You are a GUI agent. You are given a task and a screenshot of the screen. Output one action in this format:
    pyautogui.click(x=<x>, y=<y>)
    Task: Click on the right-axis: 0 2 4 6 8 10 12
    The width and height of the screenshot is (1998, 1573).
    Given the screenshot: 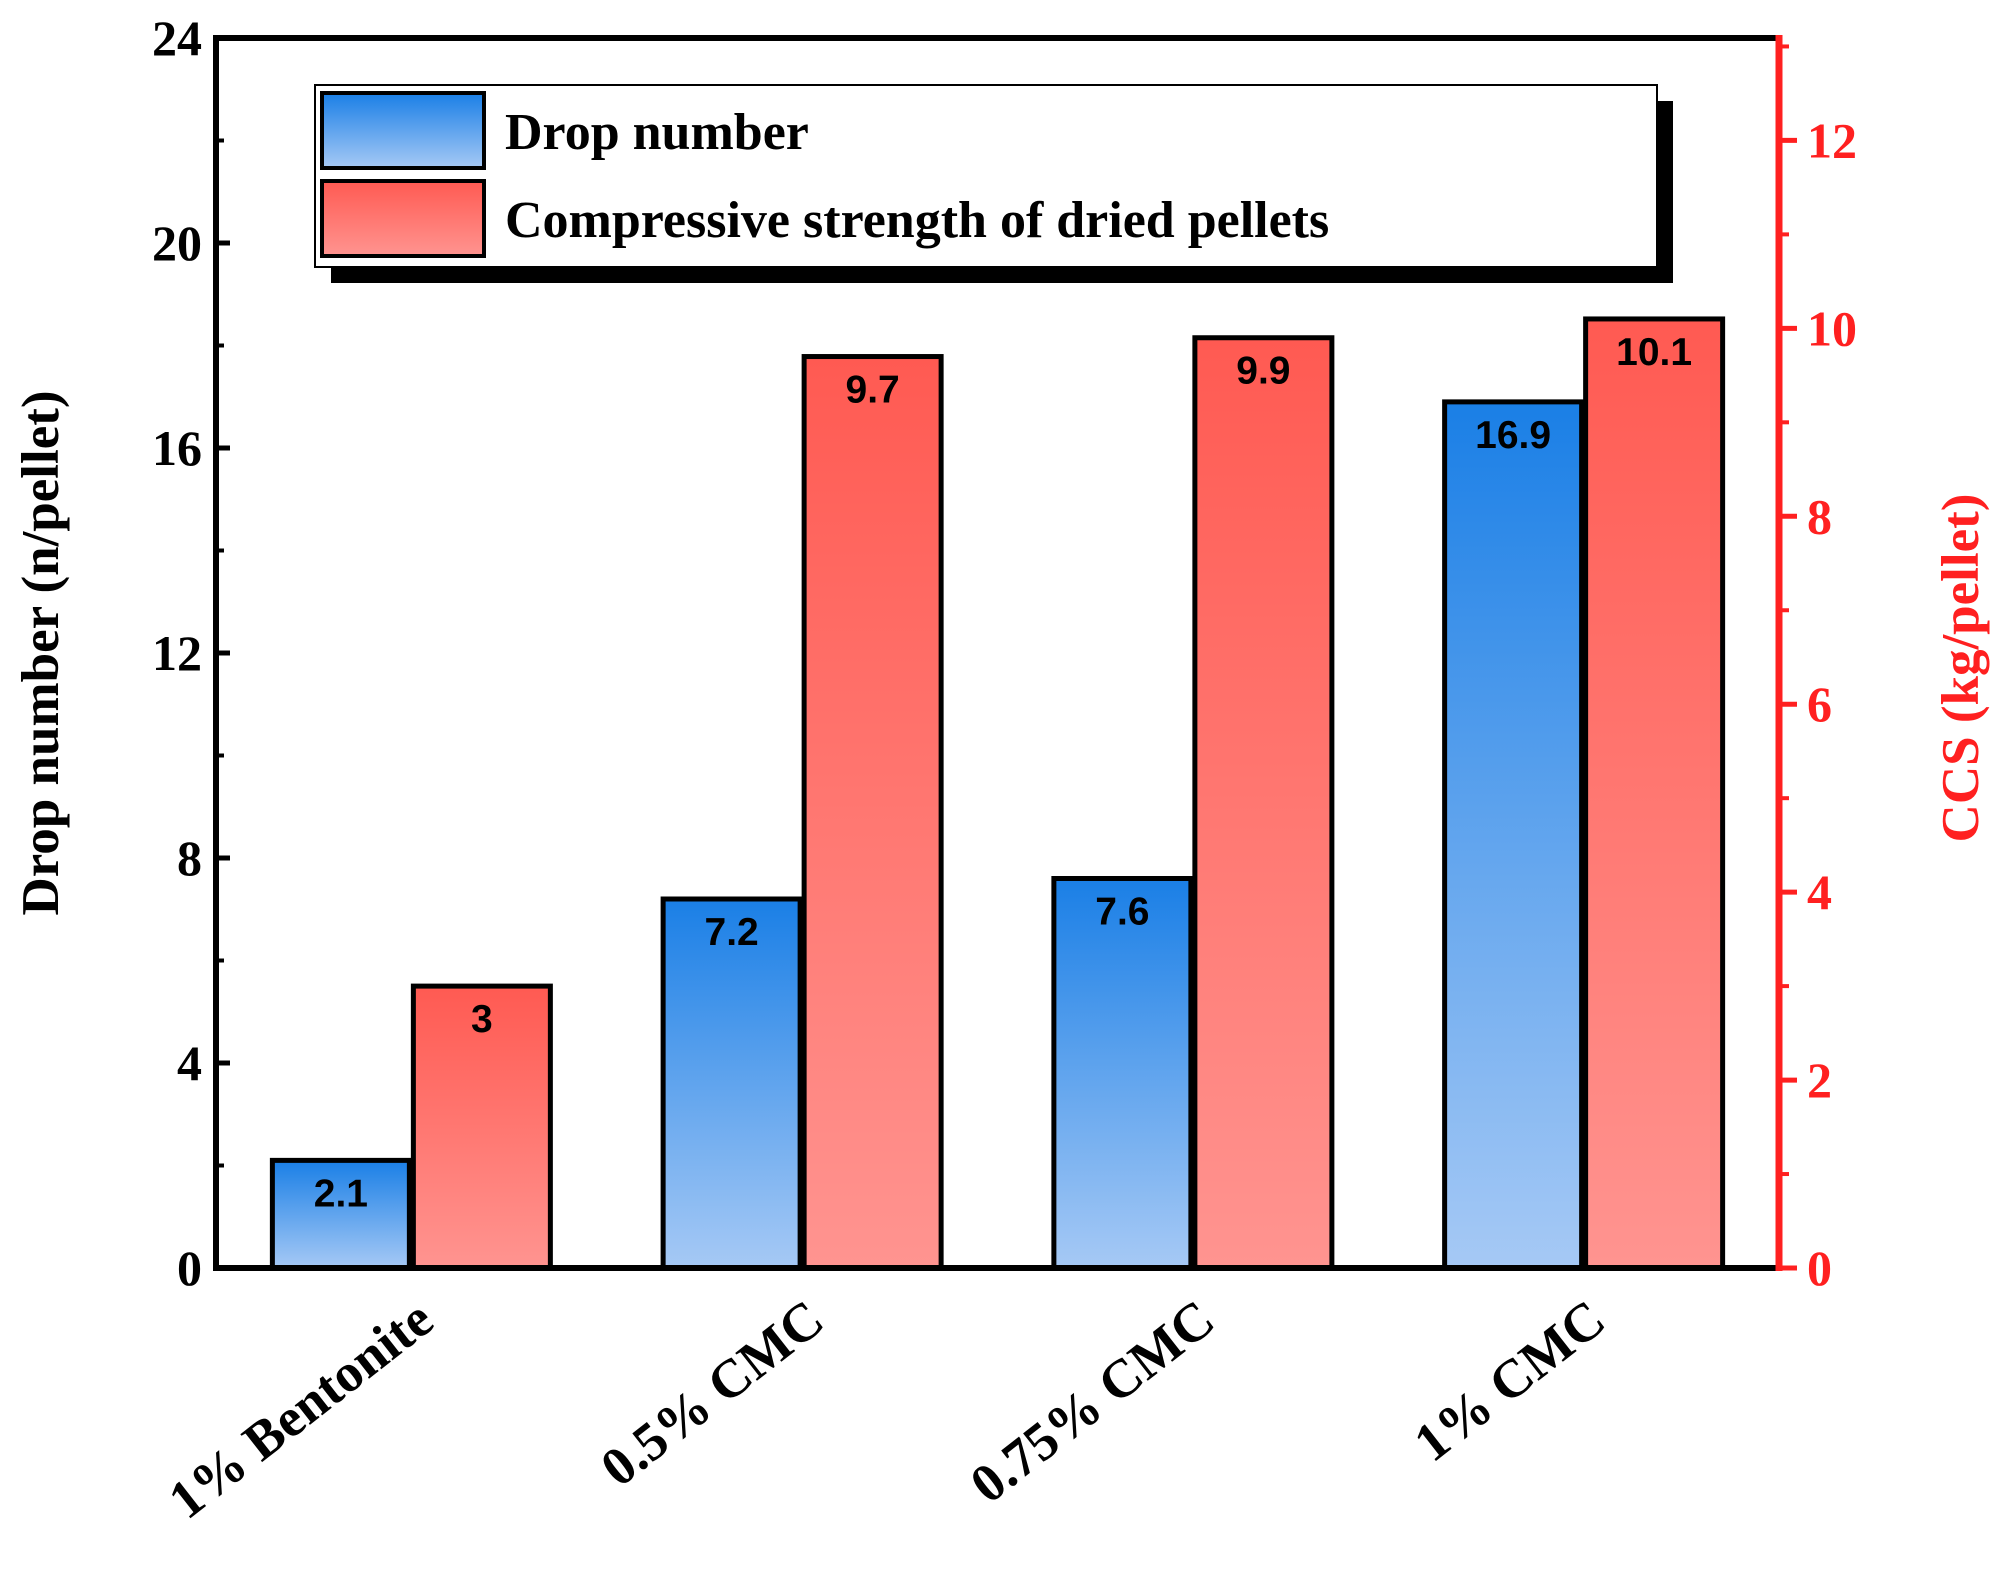 What is the action you would take?
    pyautogui.click(x=1818, y=670)
    